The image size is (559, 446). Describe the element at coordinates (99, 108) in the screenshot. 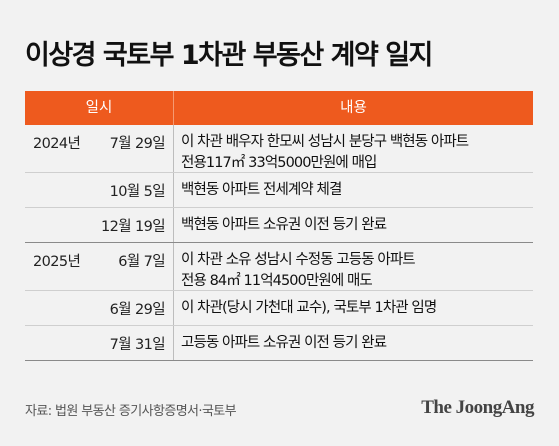

I see `header-date: 일시` at that location.